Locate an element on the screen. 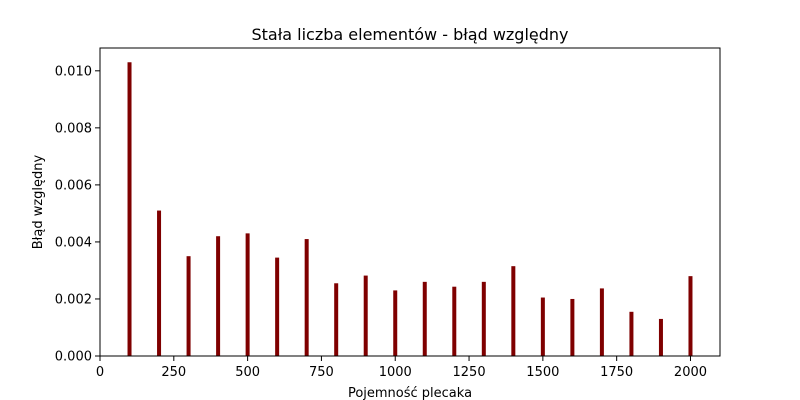  y-tick-label: 0.002 is located at coordinates (73, 299).